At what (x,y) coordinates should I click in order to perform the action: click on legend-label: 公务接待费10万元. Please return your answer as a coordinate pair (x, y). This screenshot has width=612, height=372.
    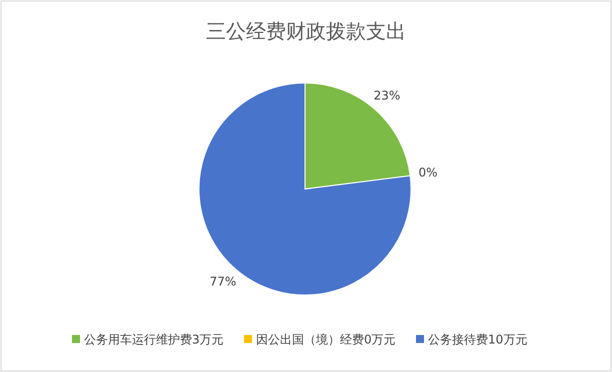
    Looking at the image, I should click on (478, 339).